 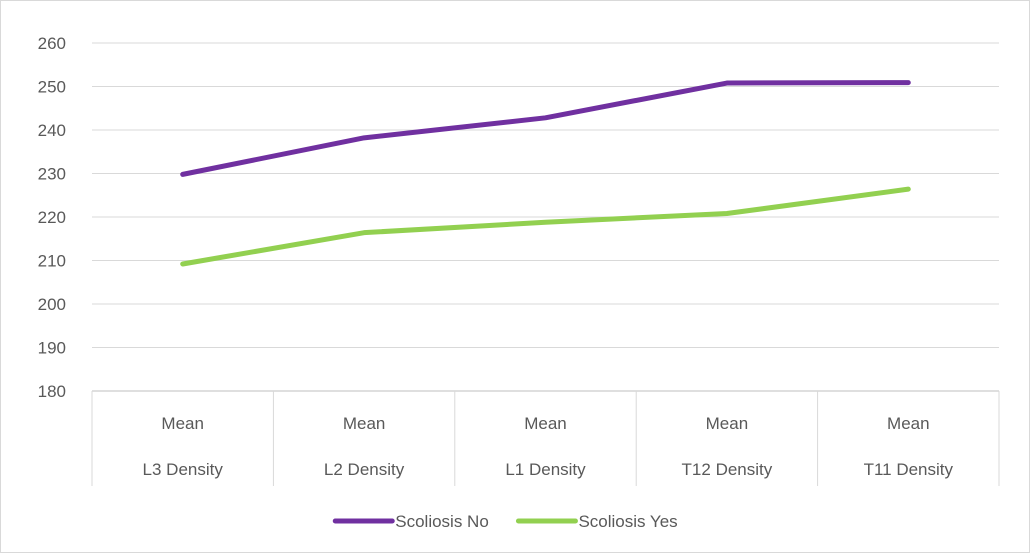 I want to click on x-category-label: L2 Density, so click(x=364, y=469).